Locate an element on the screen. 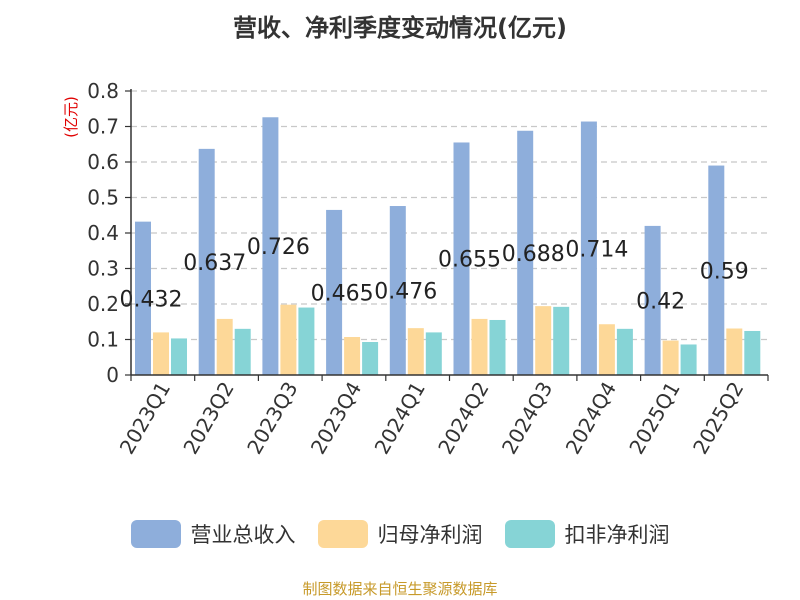 This screenshot has height=600, width=800. x-tick-label: 2025Q1 is located at coordinates (654, 418).